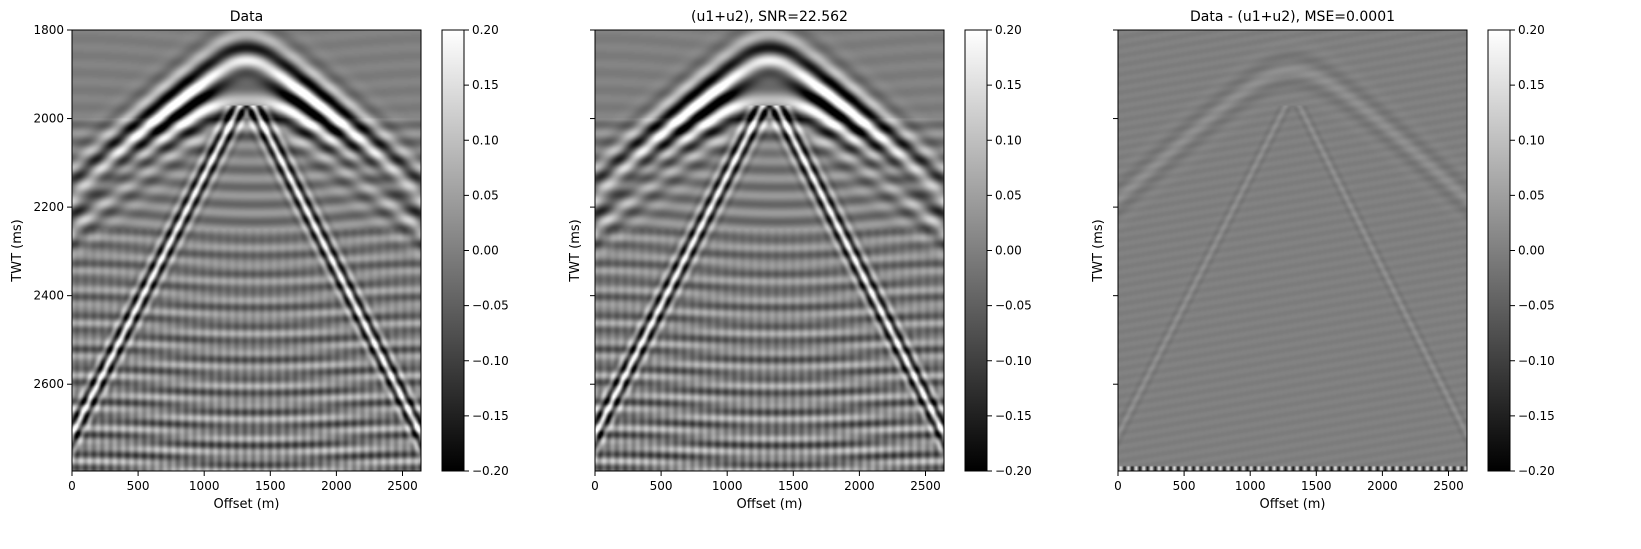  Describe the element at coordinates (48, 30) in the screenshot. I see `y-tick-label: 1800` at that location.